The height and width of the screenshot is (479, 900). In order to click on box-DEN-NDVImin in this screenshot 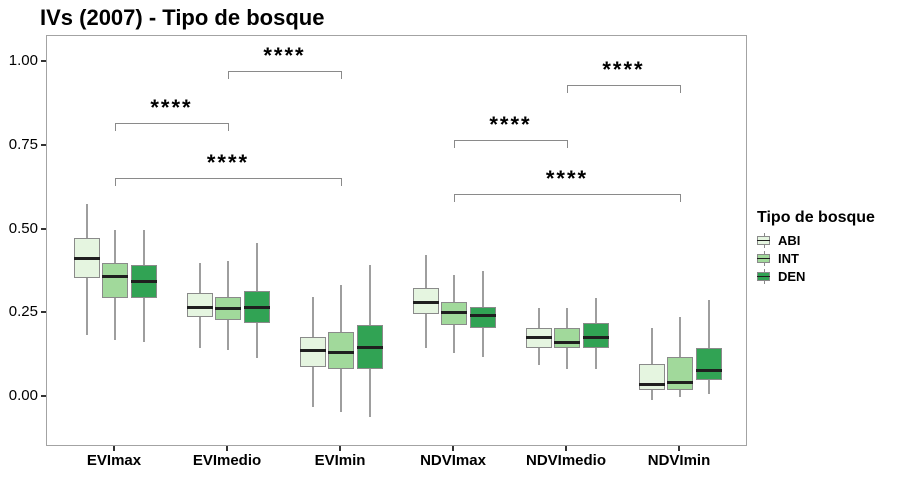, I will do `click(708, 364)`.